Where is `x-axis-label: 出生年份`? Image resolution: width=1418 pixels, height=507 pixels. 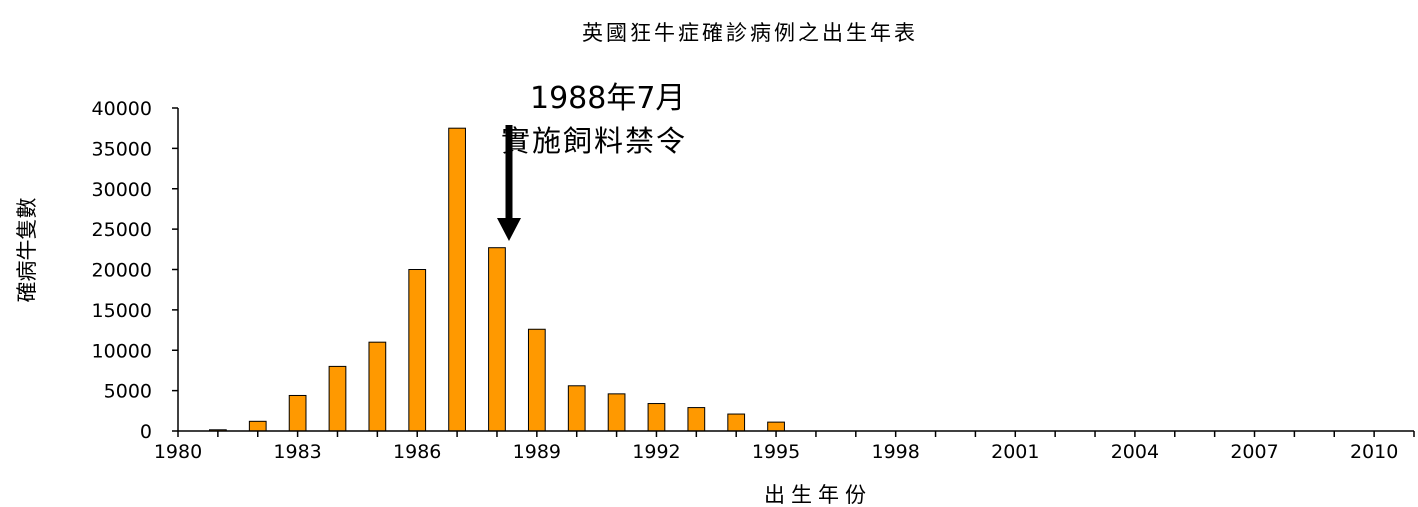
x-axis-label: 出生年份 is located at coordinates (818, 495).